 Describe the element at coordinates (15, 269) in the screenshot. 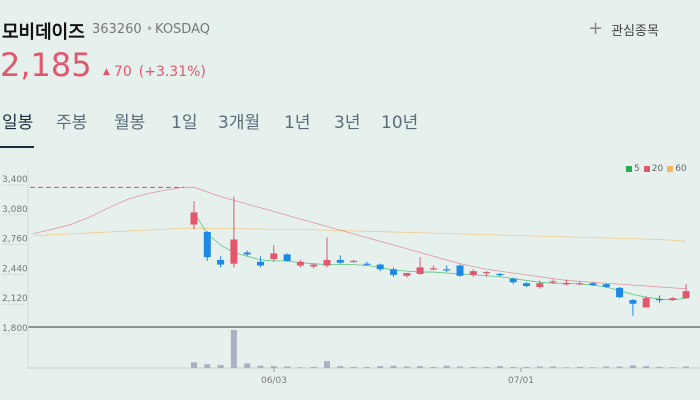

I see `y-tick-label: 2,440` at that location.